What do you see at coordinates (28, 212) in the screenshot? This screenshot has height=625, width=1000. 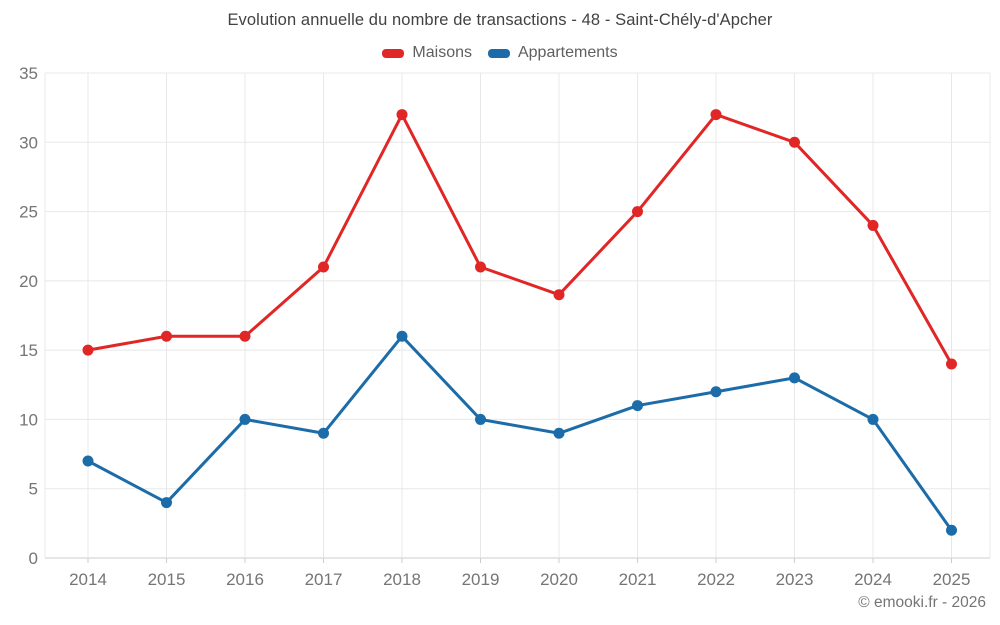 I see `y-tick-label: 25` at bounding box center [28, 212].